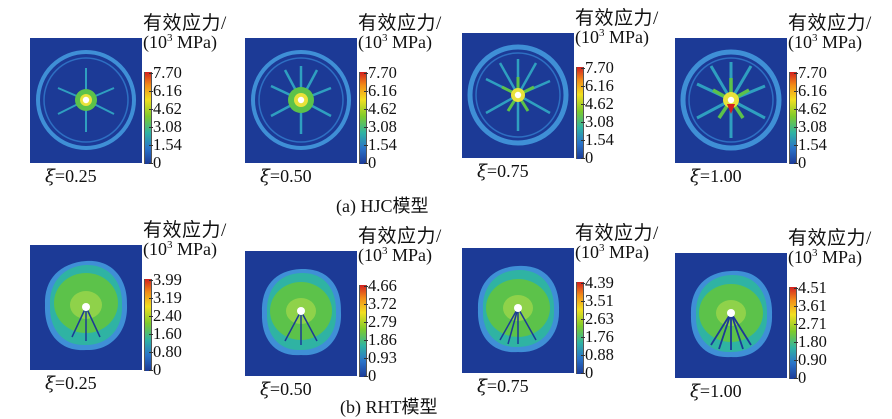  What do you see at coordinates (597, 300) in the screenshot?
I see `colorbar-tick: 3.51` at bounding box center [597, 300].